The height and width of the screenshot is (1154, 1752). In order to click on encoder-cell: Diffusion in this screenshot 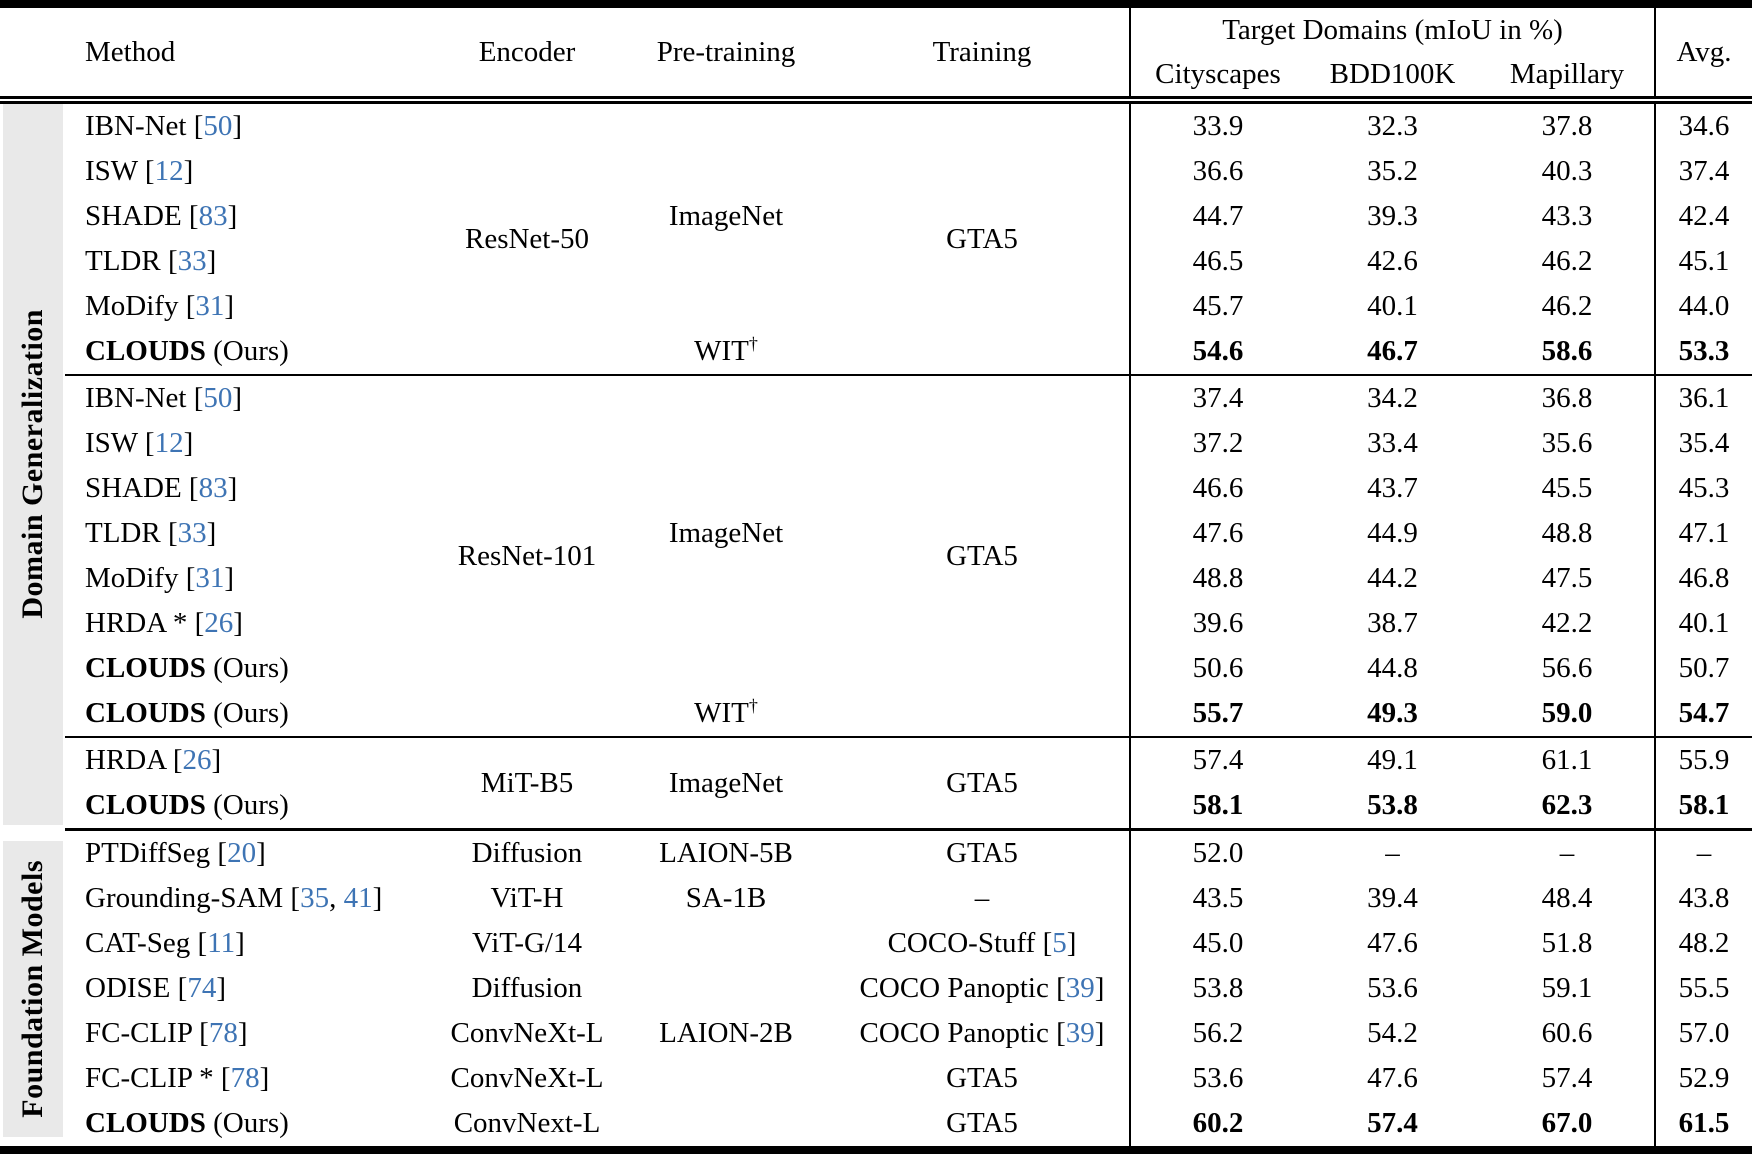, I will do `click(527, 852)`.